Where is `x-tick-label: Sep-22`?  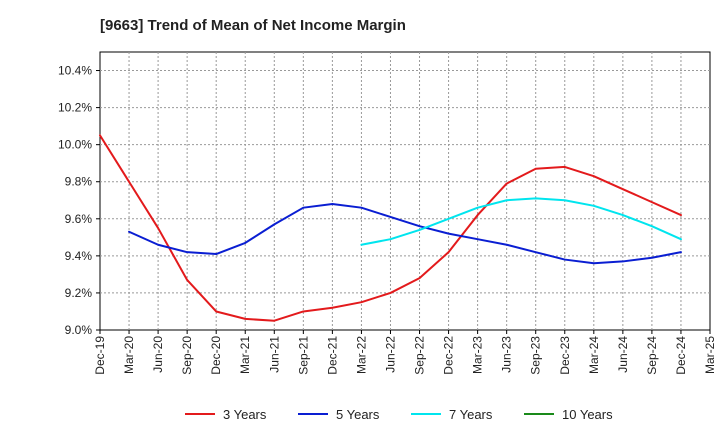
x-tick-label: Sep-22 is located at coordinates (420, 355).